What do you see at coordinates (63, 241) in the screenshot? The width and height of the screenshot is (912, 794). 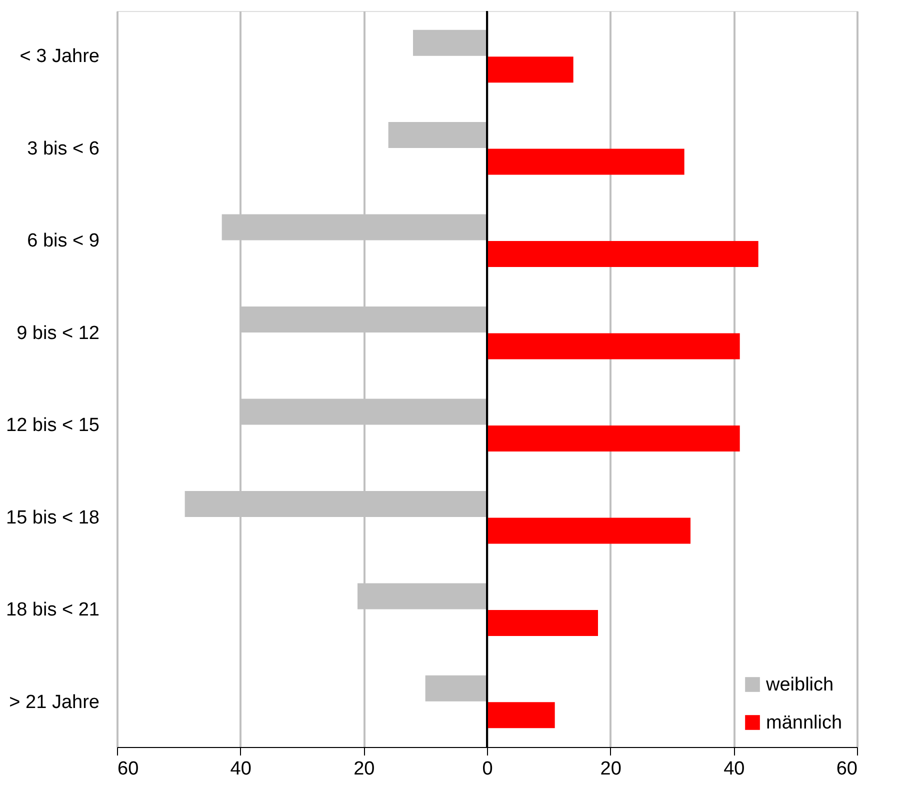 I see `y-tick-label: 6 bis < 9` at bounding box center [63, 241].